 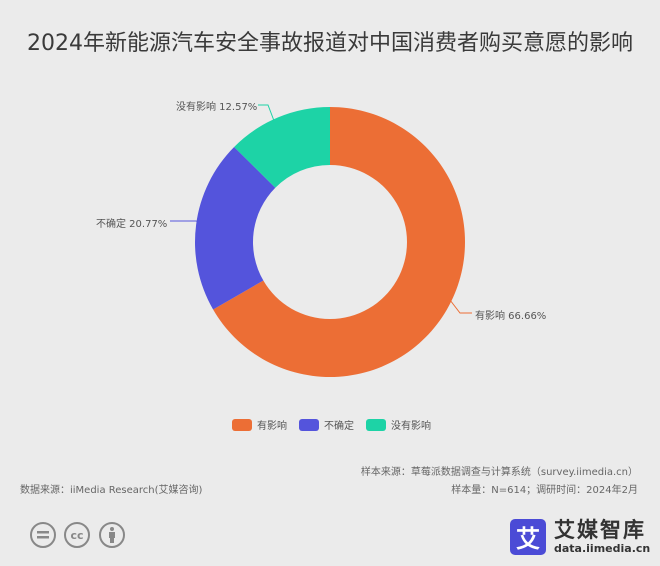 What do you see at coordinates (460, 306) in the screenshot?
I see `leader-line-yes` at bounding box center [460, 306].